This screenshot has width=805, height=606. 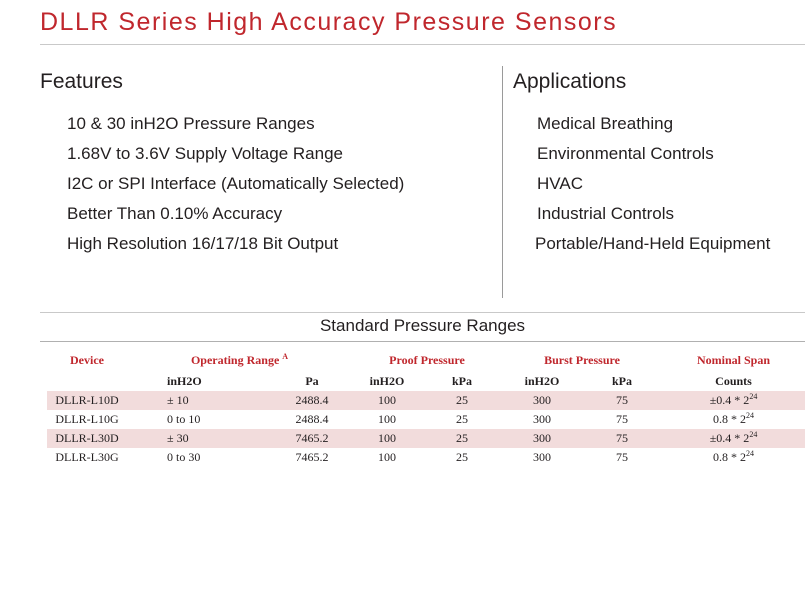 What do you see at coordinates (502, 182) in the screenshot?
I see `column-divider` at bounding box center [502, 182].